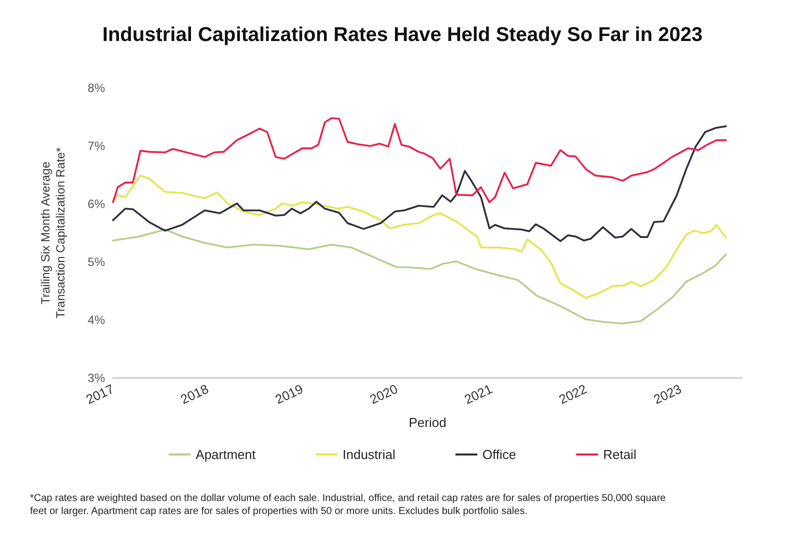  Describe the element at coordinates (349, 505) in the screenshot. I see `text: *Cap rates are weighted based on the dollar volume of each sale. Industrial, office, and retail cap rates are for sales of properties 50,000 square feet or larger. Apartment cap rates are for sales of properties with 50 or more units. Excludes bulk portfolio sales.` at that location.